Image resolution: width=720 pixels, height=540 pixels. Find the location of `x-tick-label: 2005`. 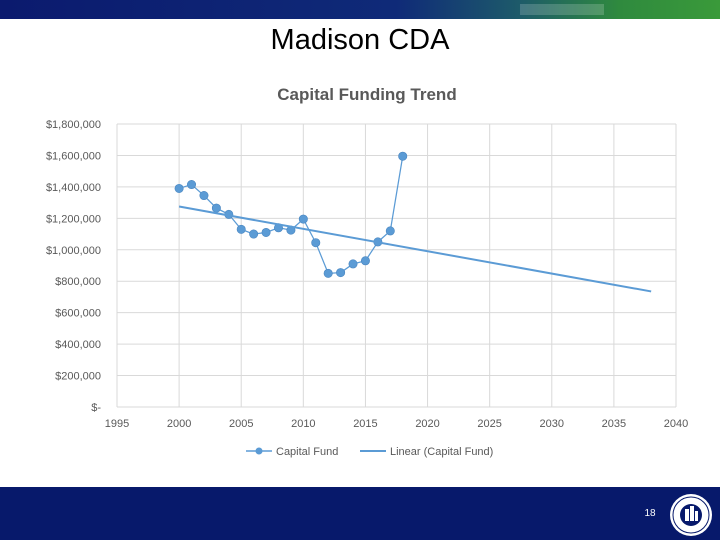

x-tick-label: 2005 is located at coordinates (241, 424).